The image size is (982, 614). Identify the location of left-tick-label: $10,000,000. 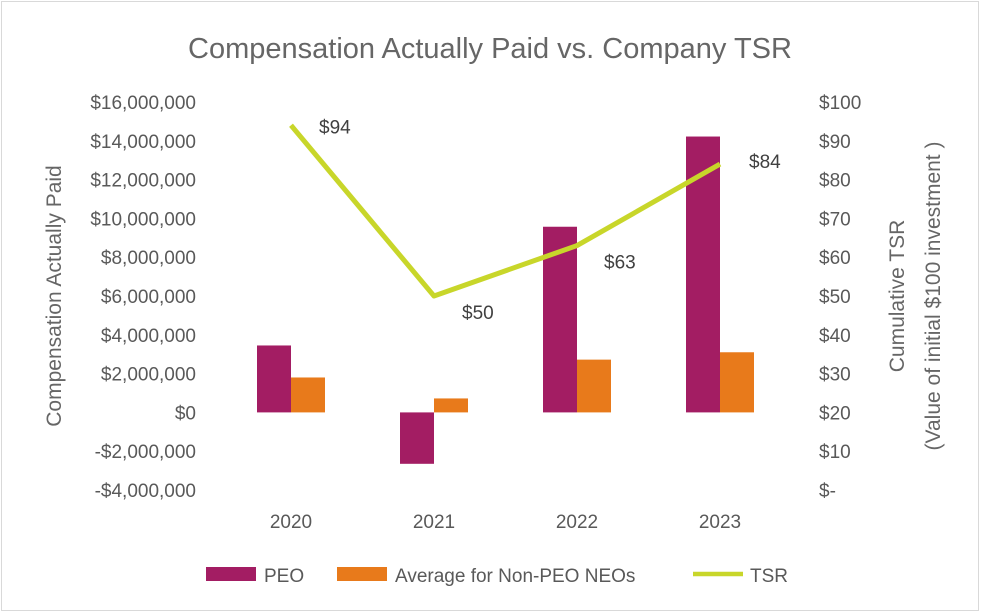
(143, 219).